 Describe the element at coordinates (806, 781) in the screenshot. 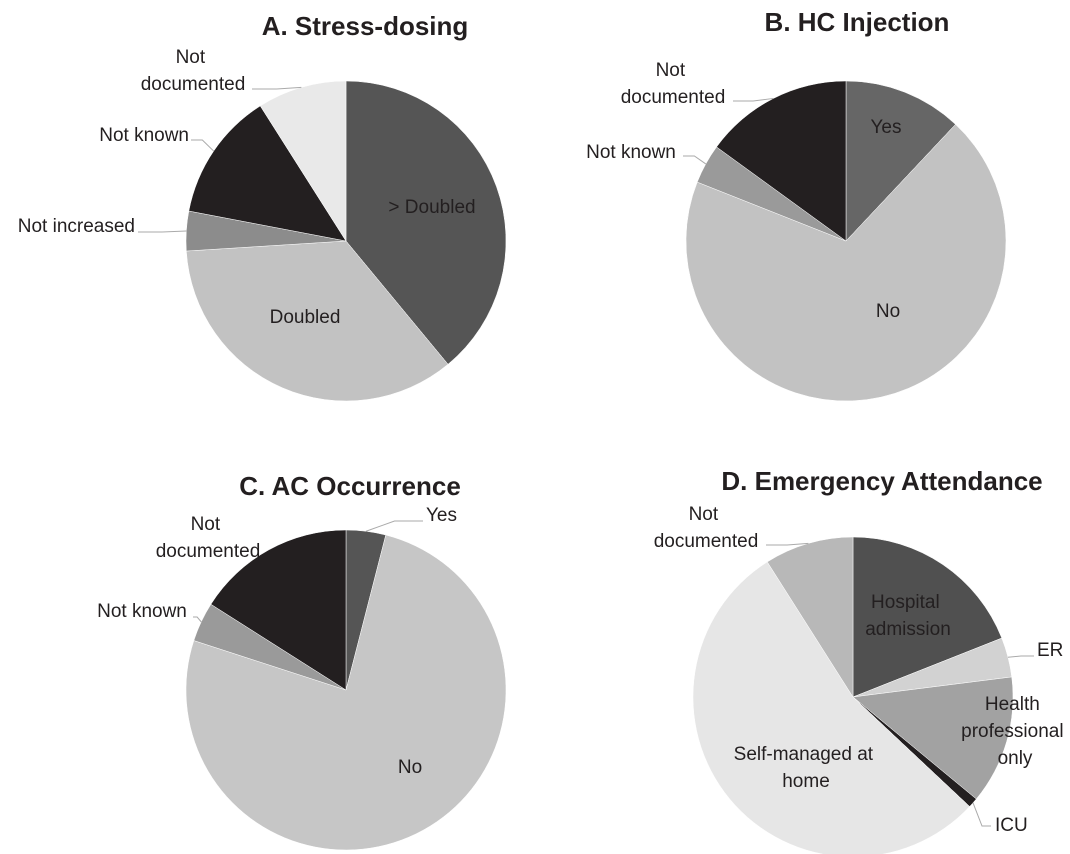

I see `label-line: home` at that location.